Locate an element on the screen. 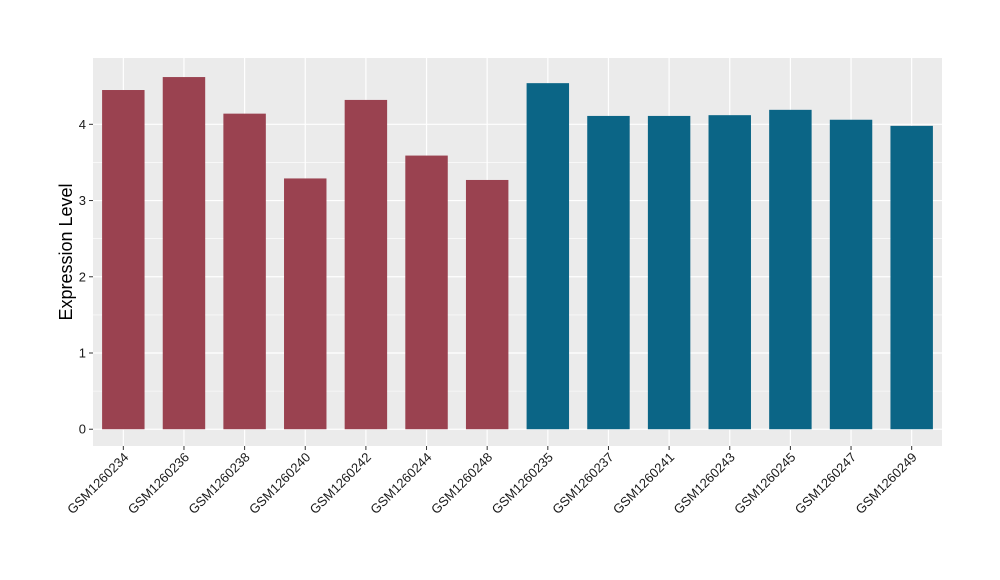 The height and width of the screenshot is (580, 1000). bar-GSM1260243 is located at coordinates (729, 272).